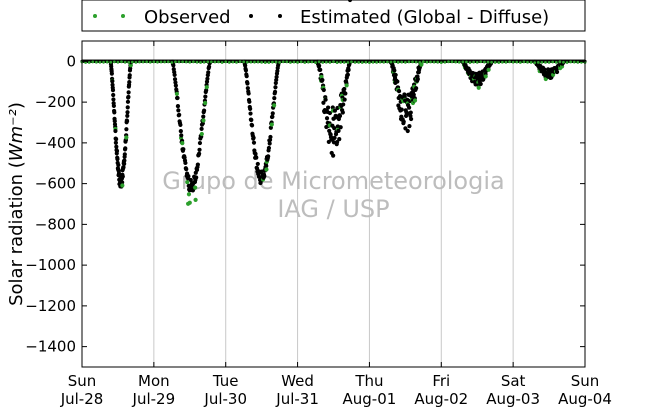  What do you see at coordinates (297, 381) in the screenshot?
I see `x-tick-label-day: Wed` at bounding box center [297, 381].